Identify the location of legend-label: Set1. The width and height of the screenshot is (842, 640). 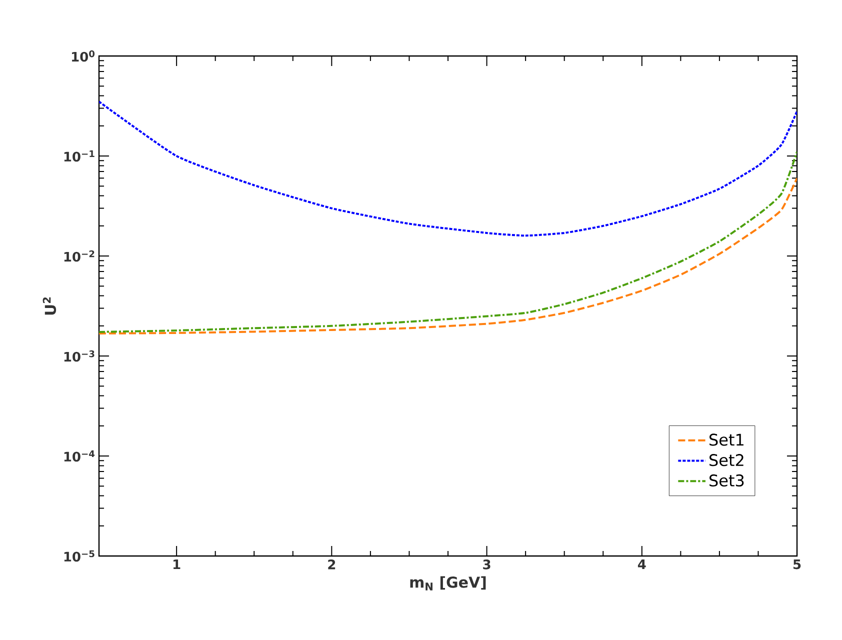
(727, 440).